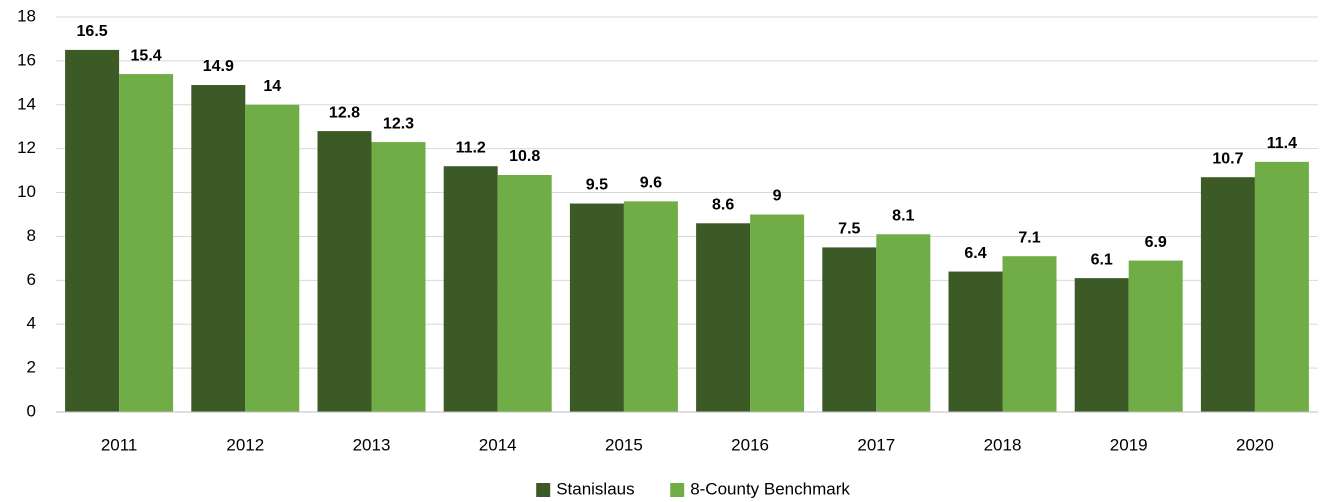 The width and height of the screenshot is (1322, 502). What do you see at coordinates (770, 488) in the screenshot?
I see `legend-label: 8-County Benchmark` at bounding box center [770, 488].